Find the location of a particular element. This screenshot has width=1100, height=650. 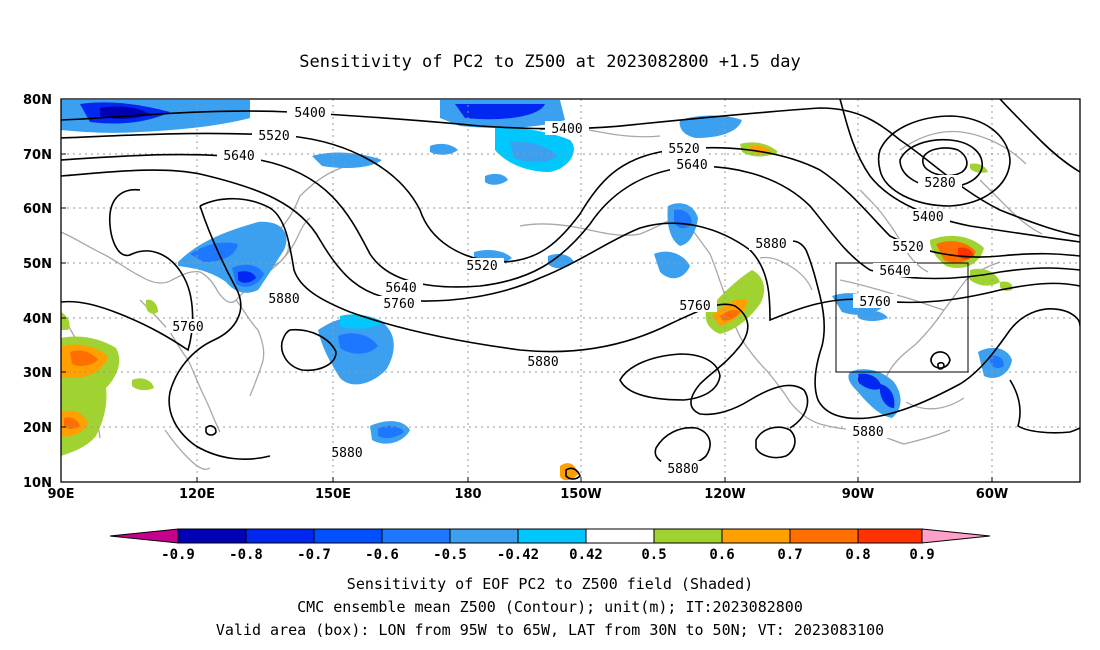

colorbar-label: 0.8 is located at coordinates (857, 555).